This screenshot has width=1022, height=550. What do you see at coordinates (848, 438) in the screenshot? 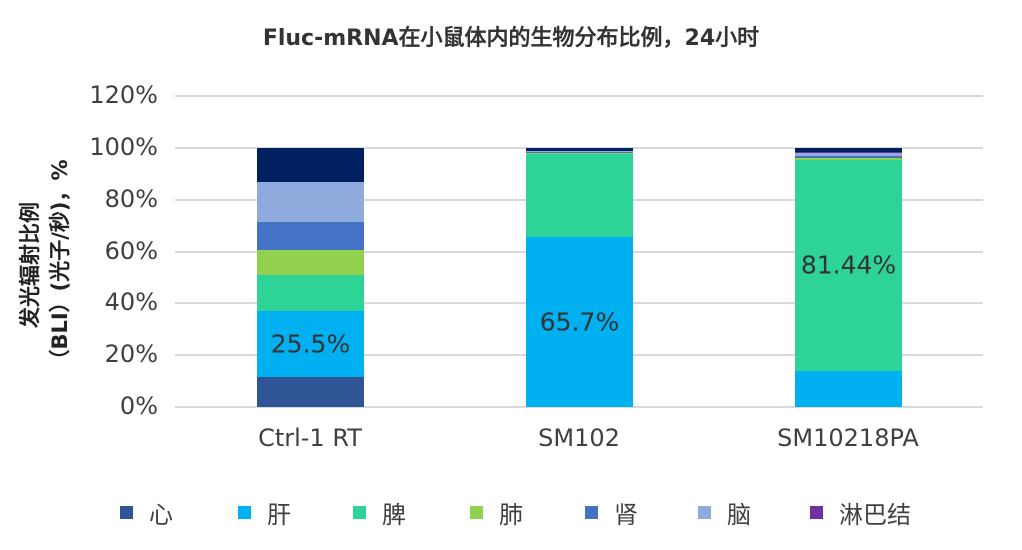
I see `x-tick-label: SM10218PA` at bounding box center [848, 438].